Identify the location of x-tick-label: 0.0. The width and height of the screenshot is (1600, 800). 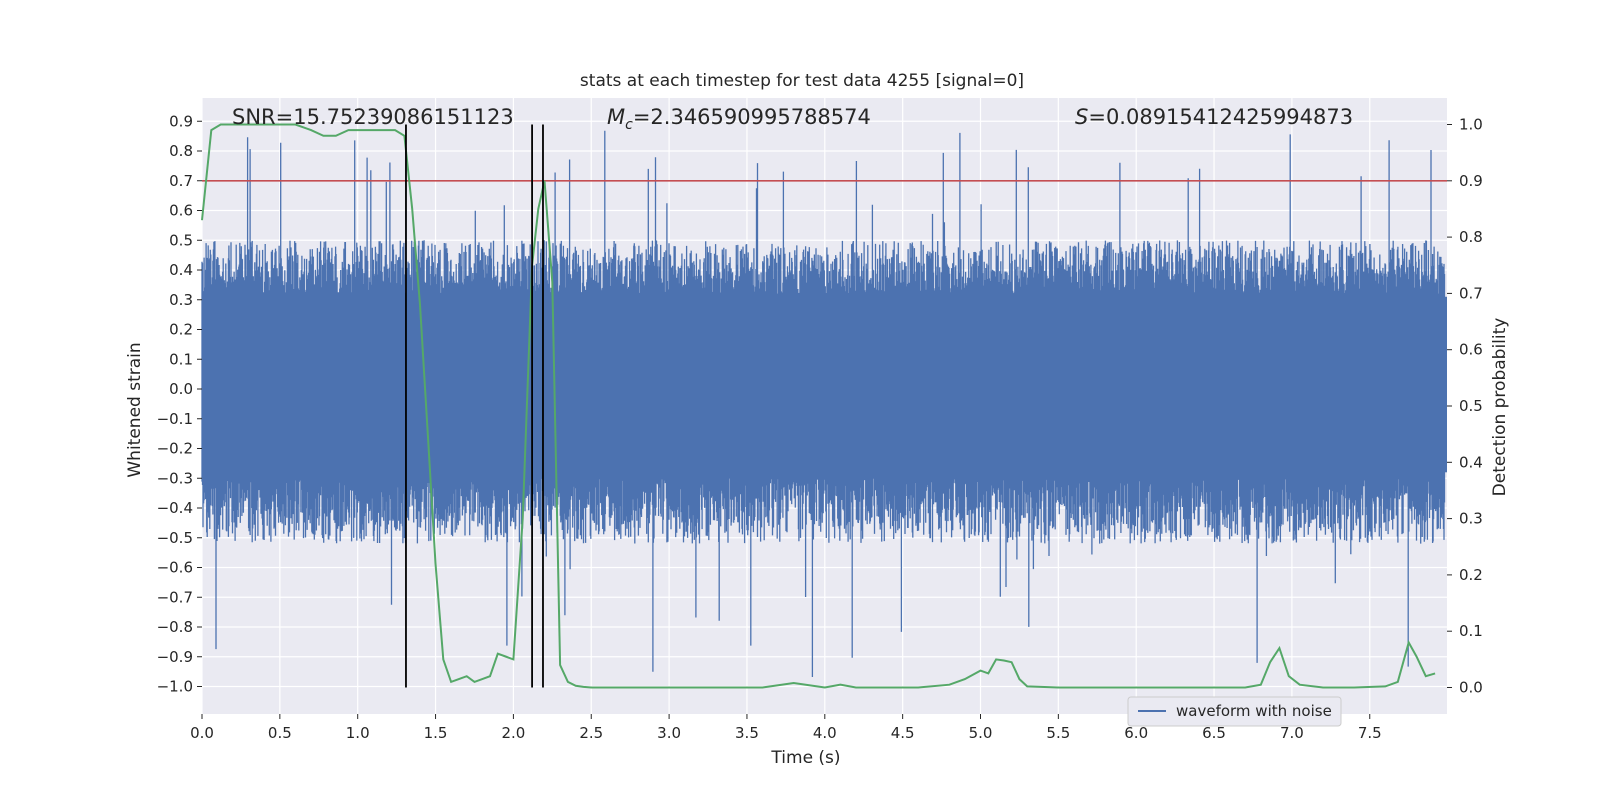
(202, 733).